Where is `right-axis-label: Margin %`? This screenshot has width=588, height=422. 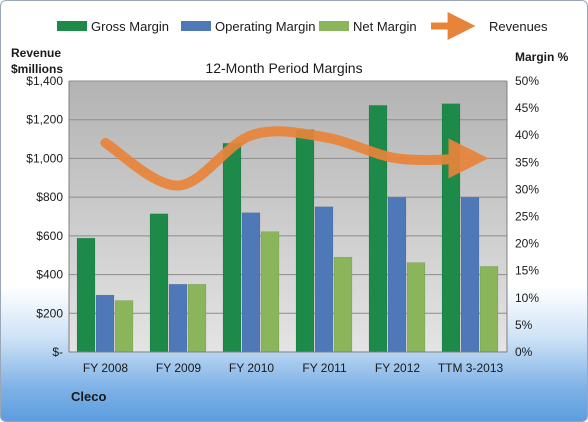 right-axis-label: Margin % is located at coordinates (542, 57).